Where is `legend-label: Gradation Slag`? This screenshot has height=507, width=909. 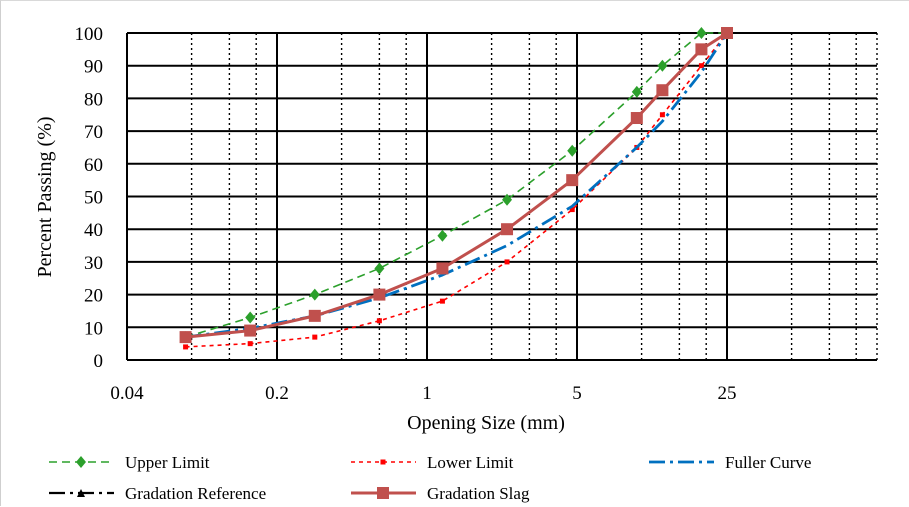 legend-label: Gradation Slag is located at coordinates (478, 493).